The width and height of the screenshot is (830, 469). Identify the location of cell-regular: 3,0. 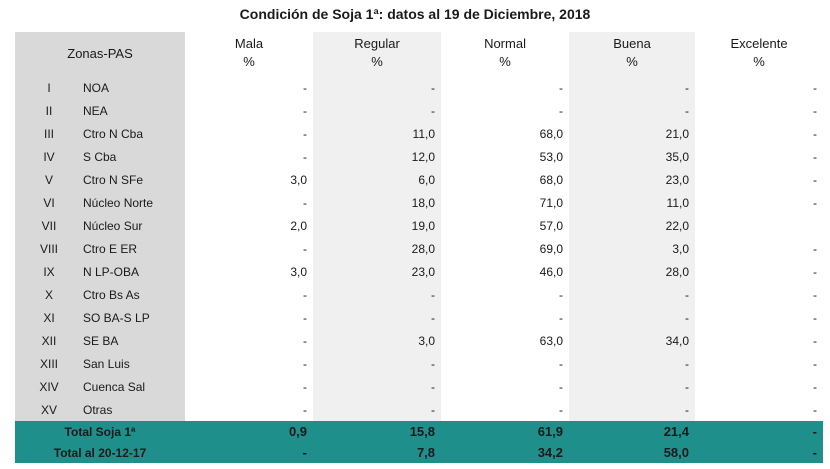
(377, 340).